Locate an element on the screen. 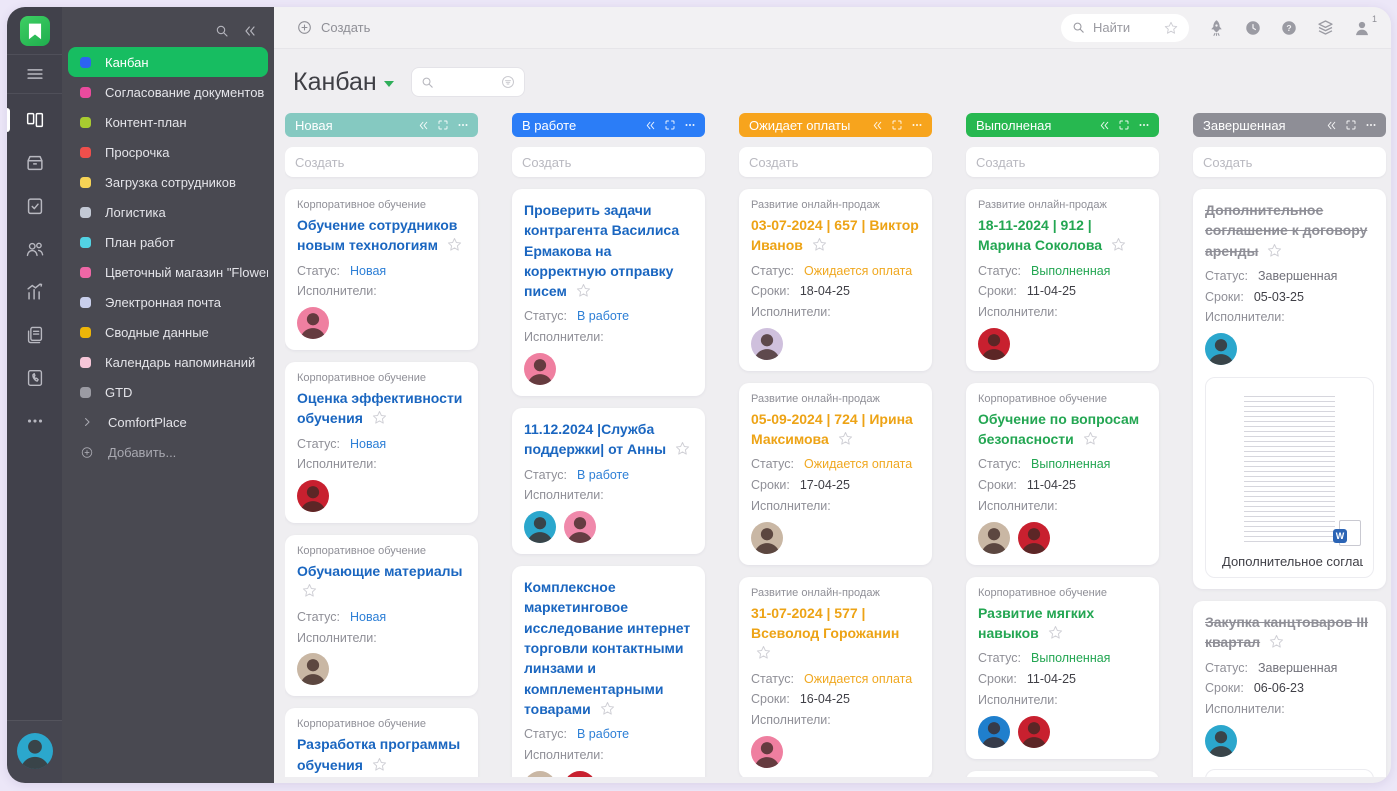 The image size is (1397, 791). collapse-icon is located at coordinates (250, 31).